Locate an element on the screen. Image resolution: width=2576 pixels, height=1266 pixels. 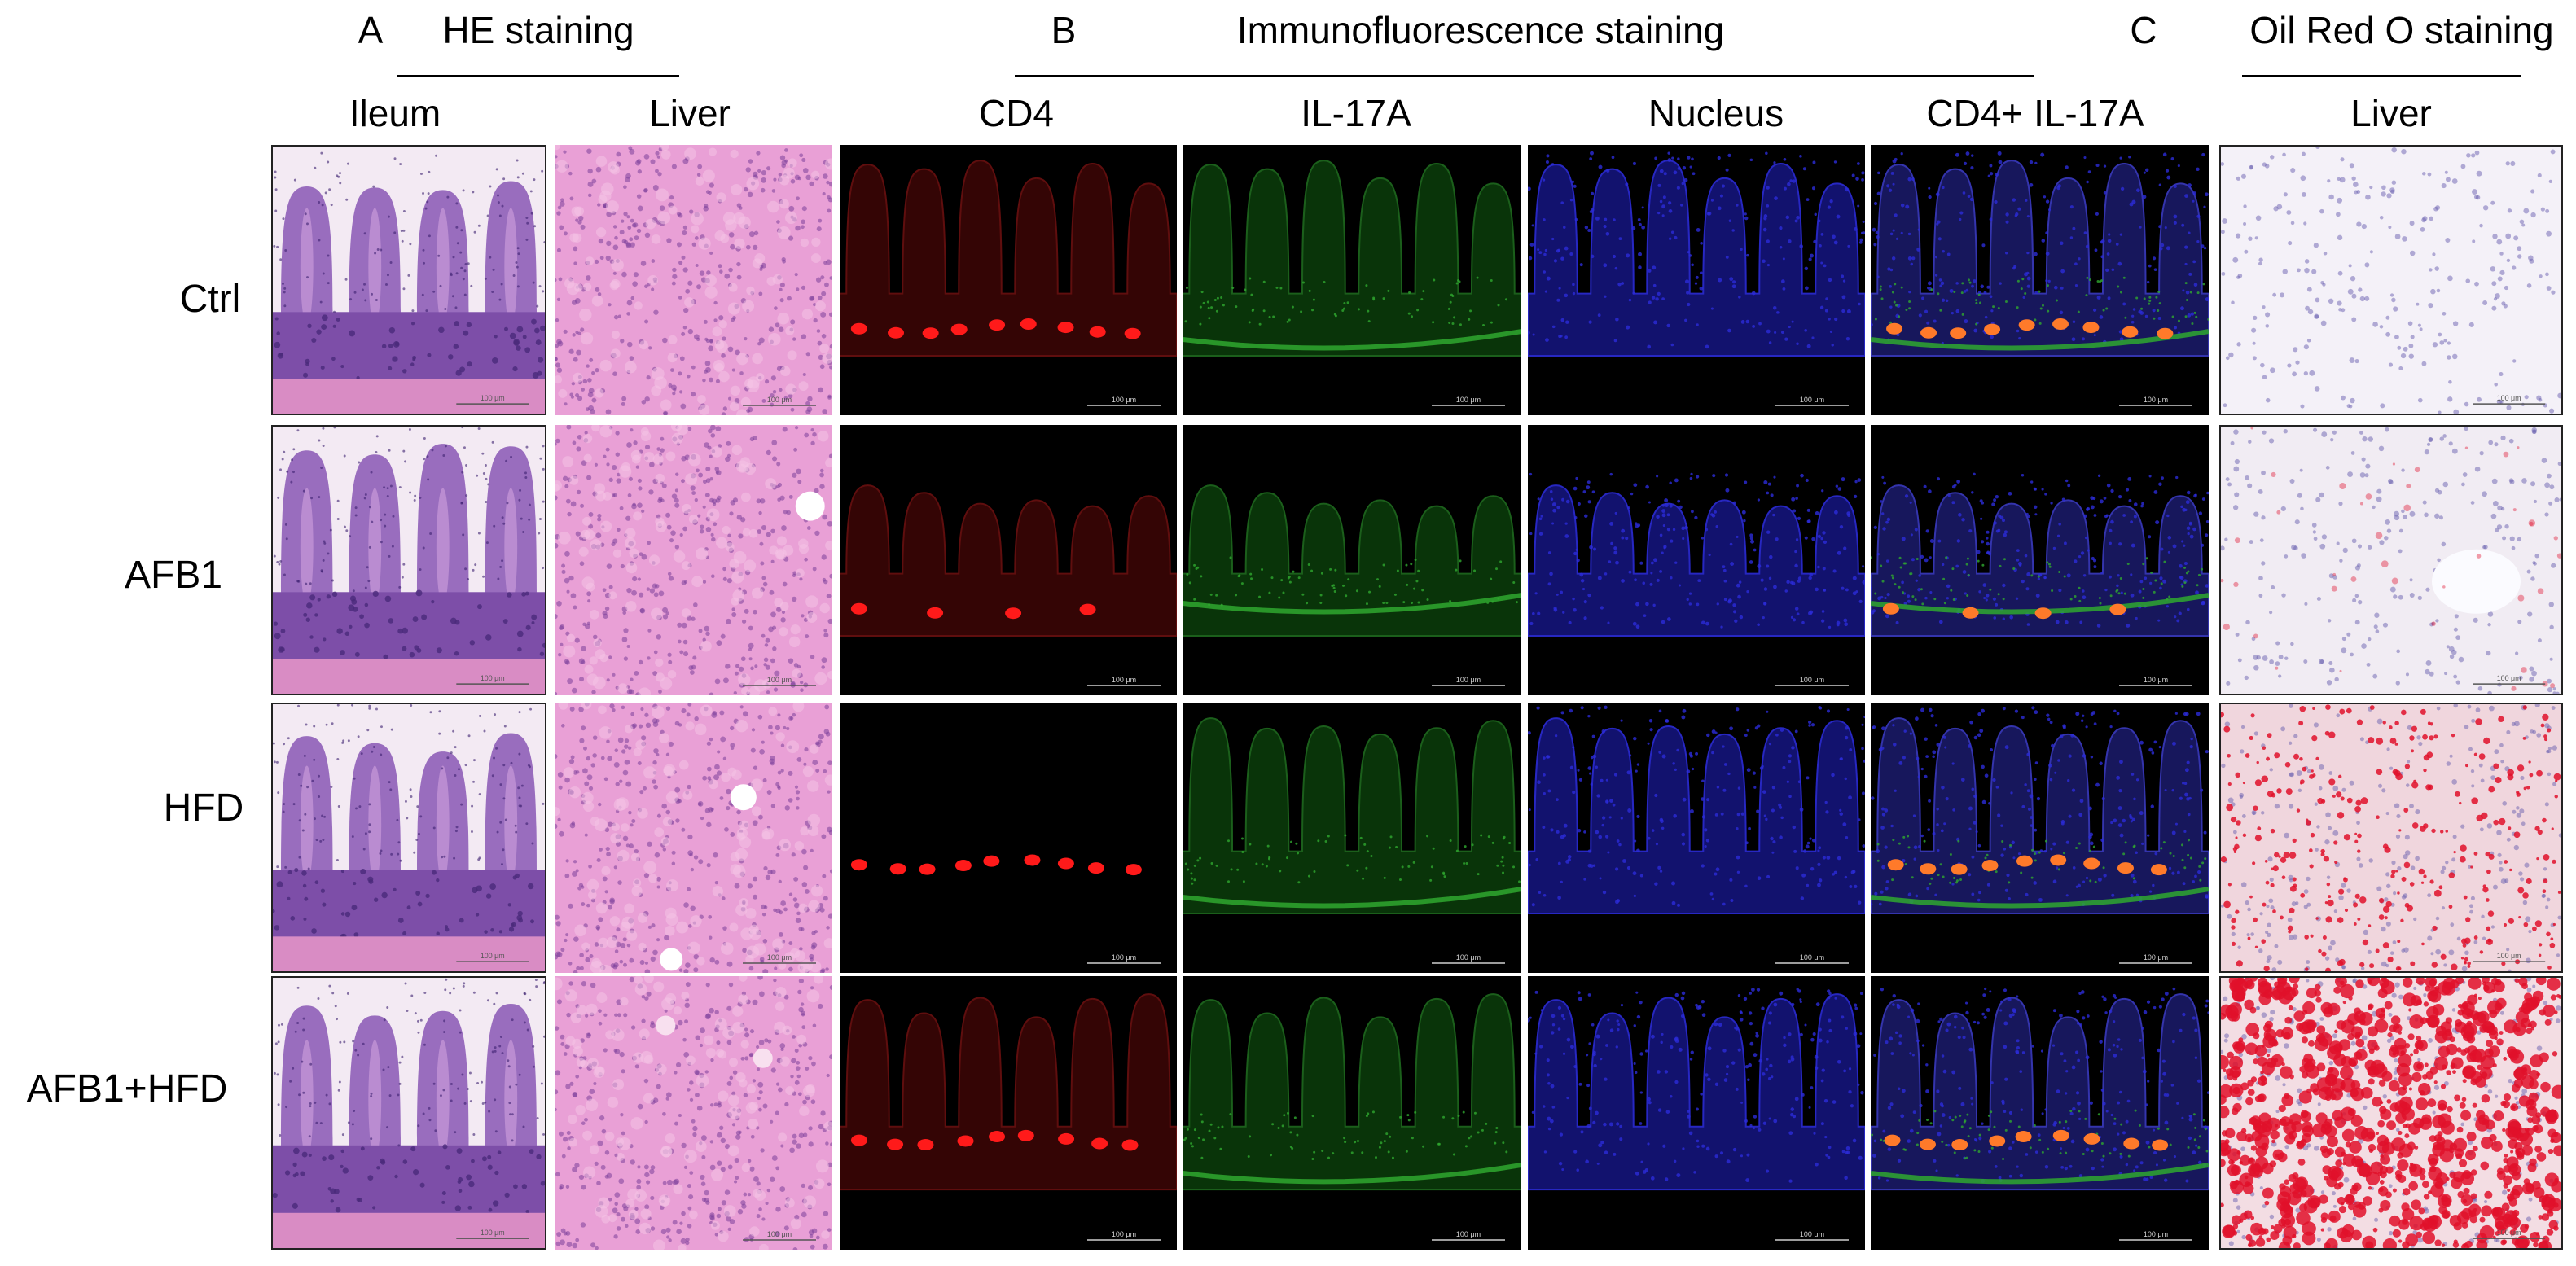
micrograph-oil-afb1-hfd: 100 μm is located at coordinates (2391, 1113).